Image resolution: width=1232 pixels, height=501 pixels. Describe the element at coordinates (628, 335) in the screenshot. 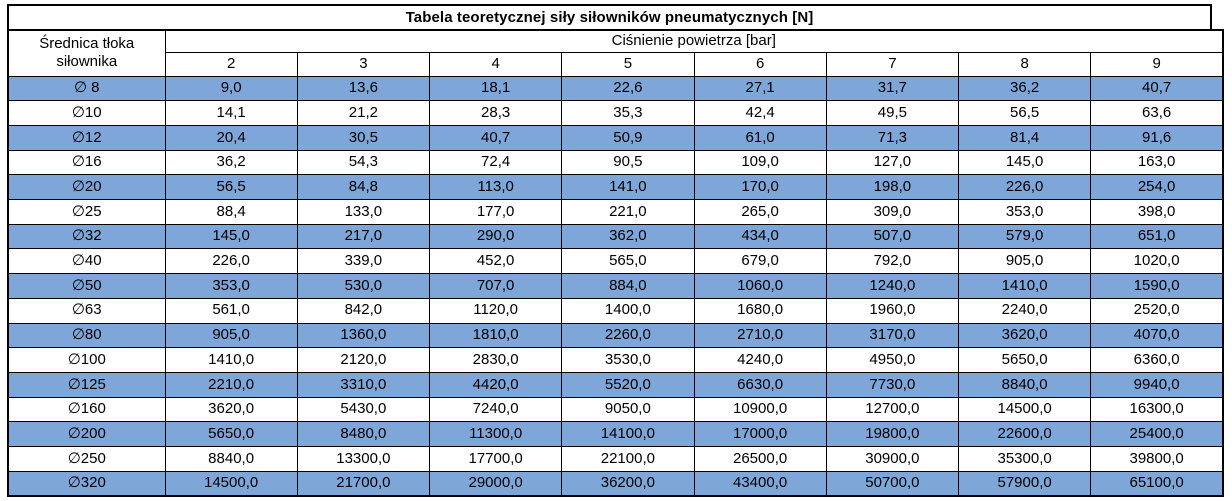

I see `force-value-cell: 2260,0` at that location.